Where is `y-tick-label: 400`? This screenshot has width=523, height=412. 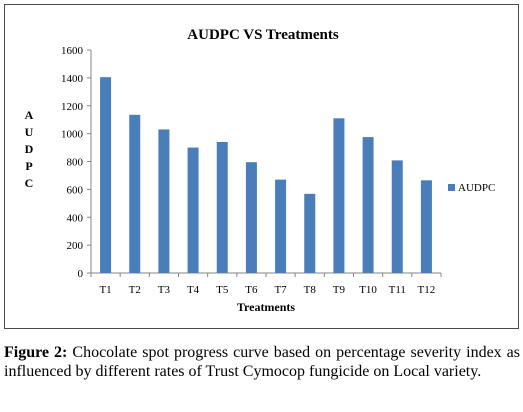
y-tick-label: 400 is located at coordinates (75, 218).